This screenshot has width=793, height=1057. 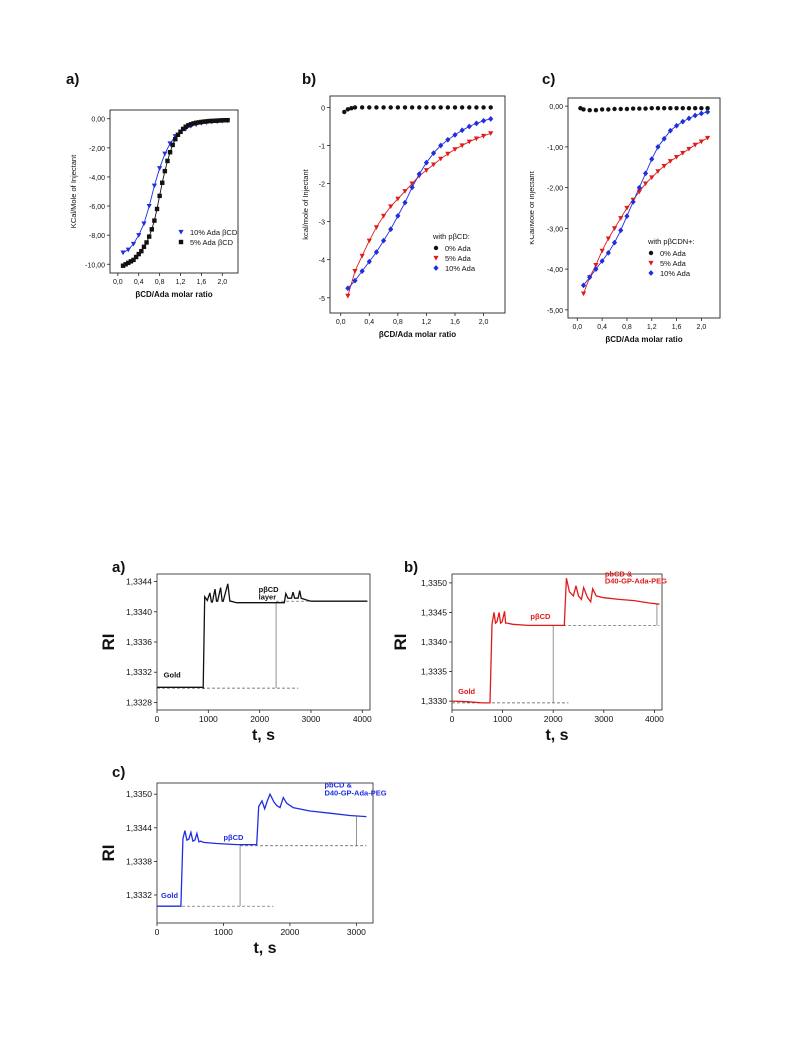 What do you see at coordinates (555, 311) in the screenshot?
I see `y-tick-label: -5,00` at bounding box center [555, 311].